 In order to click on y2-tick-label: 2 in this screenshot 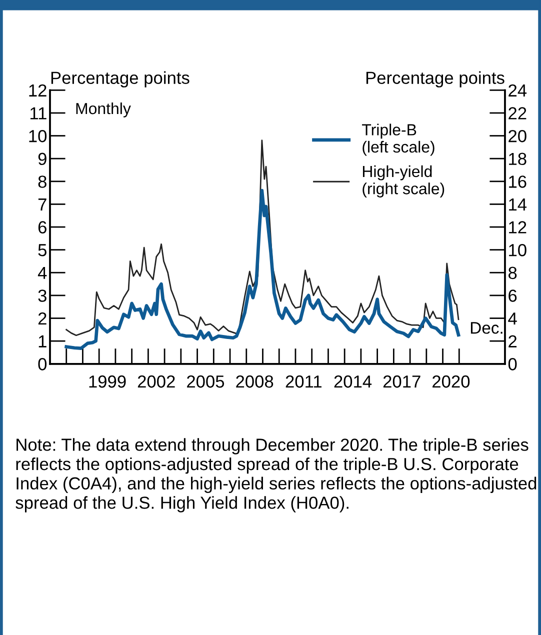, I will do `click(512, 341)`.